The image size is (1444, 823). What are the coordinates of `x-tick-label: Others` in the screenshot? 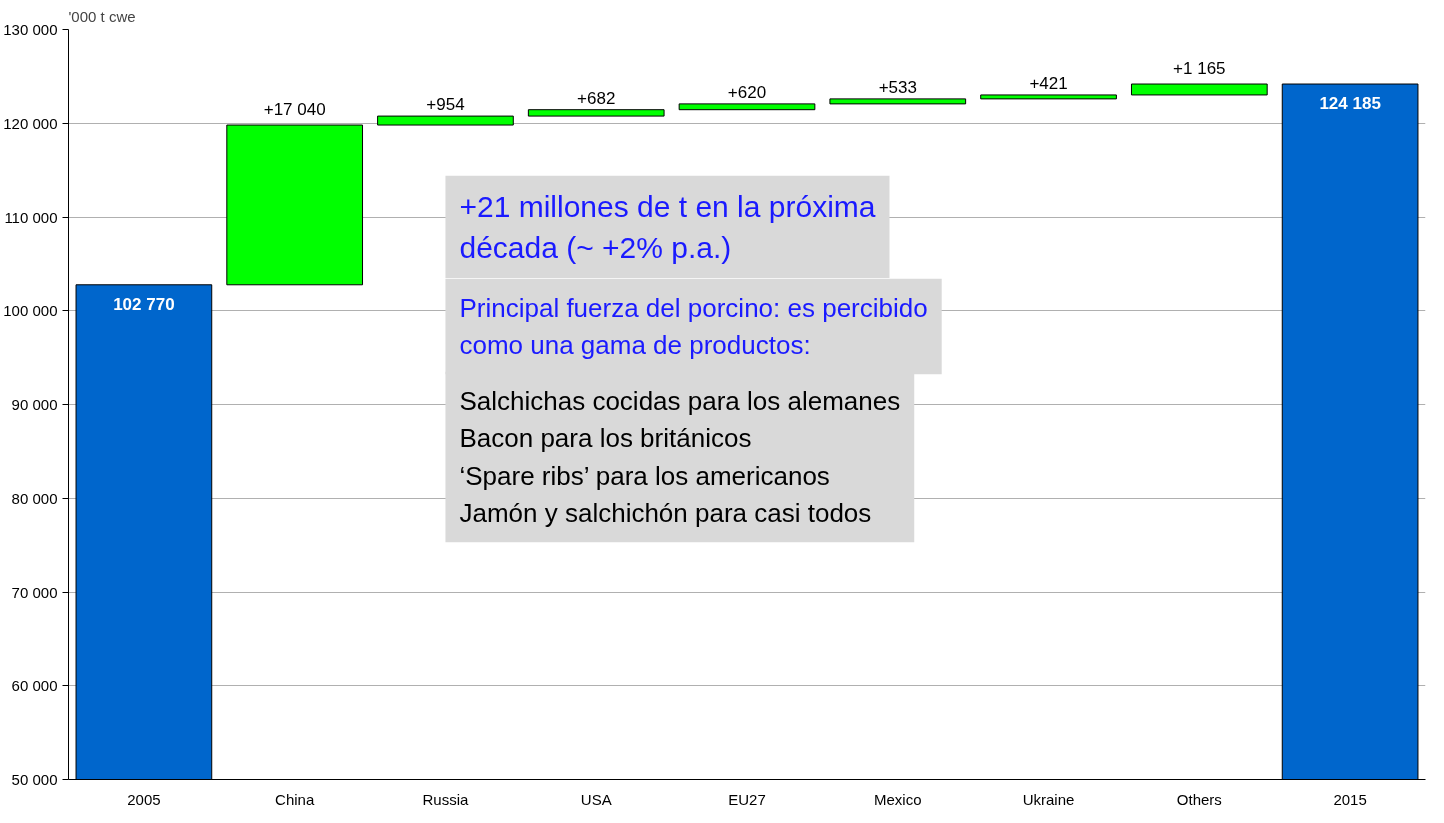 It's located at (1199, 799).